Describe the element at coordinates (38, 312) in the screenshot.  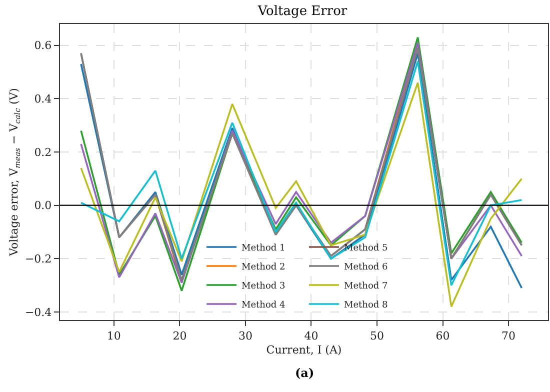
I see `y-tick-label: −0.4` at that location.